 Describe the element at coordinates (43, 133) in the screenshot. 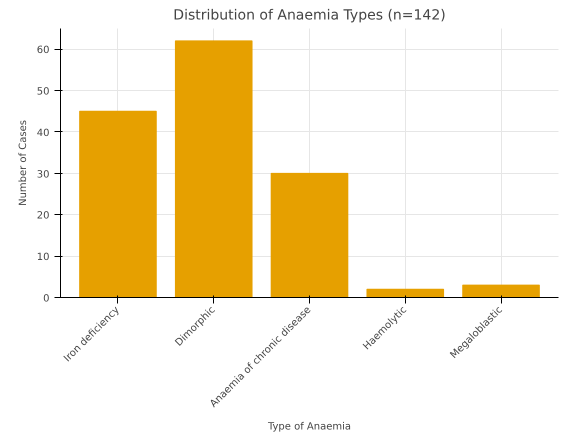

I see `y-tick-label: 40` at that location.